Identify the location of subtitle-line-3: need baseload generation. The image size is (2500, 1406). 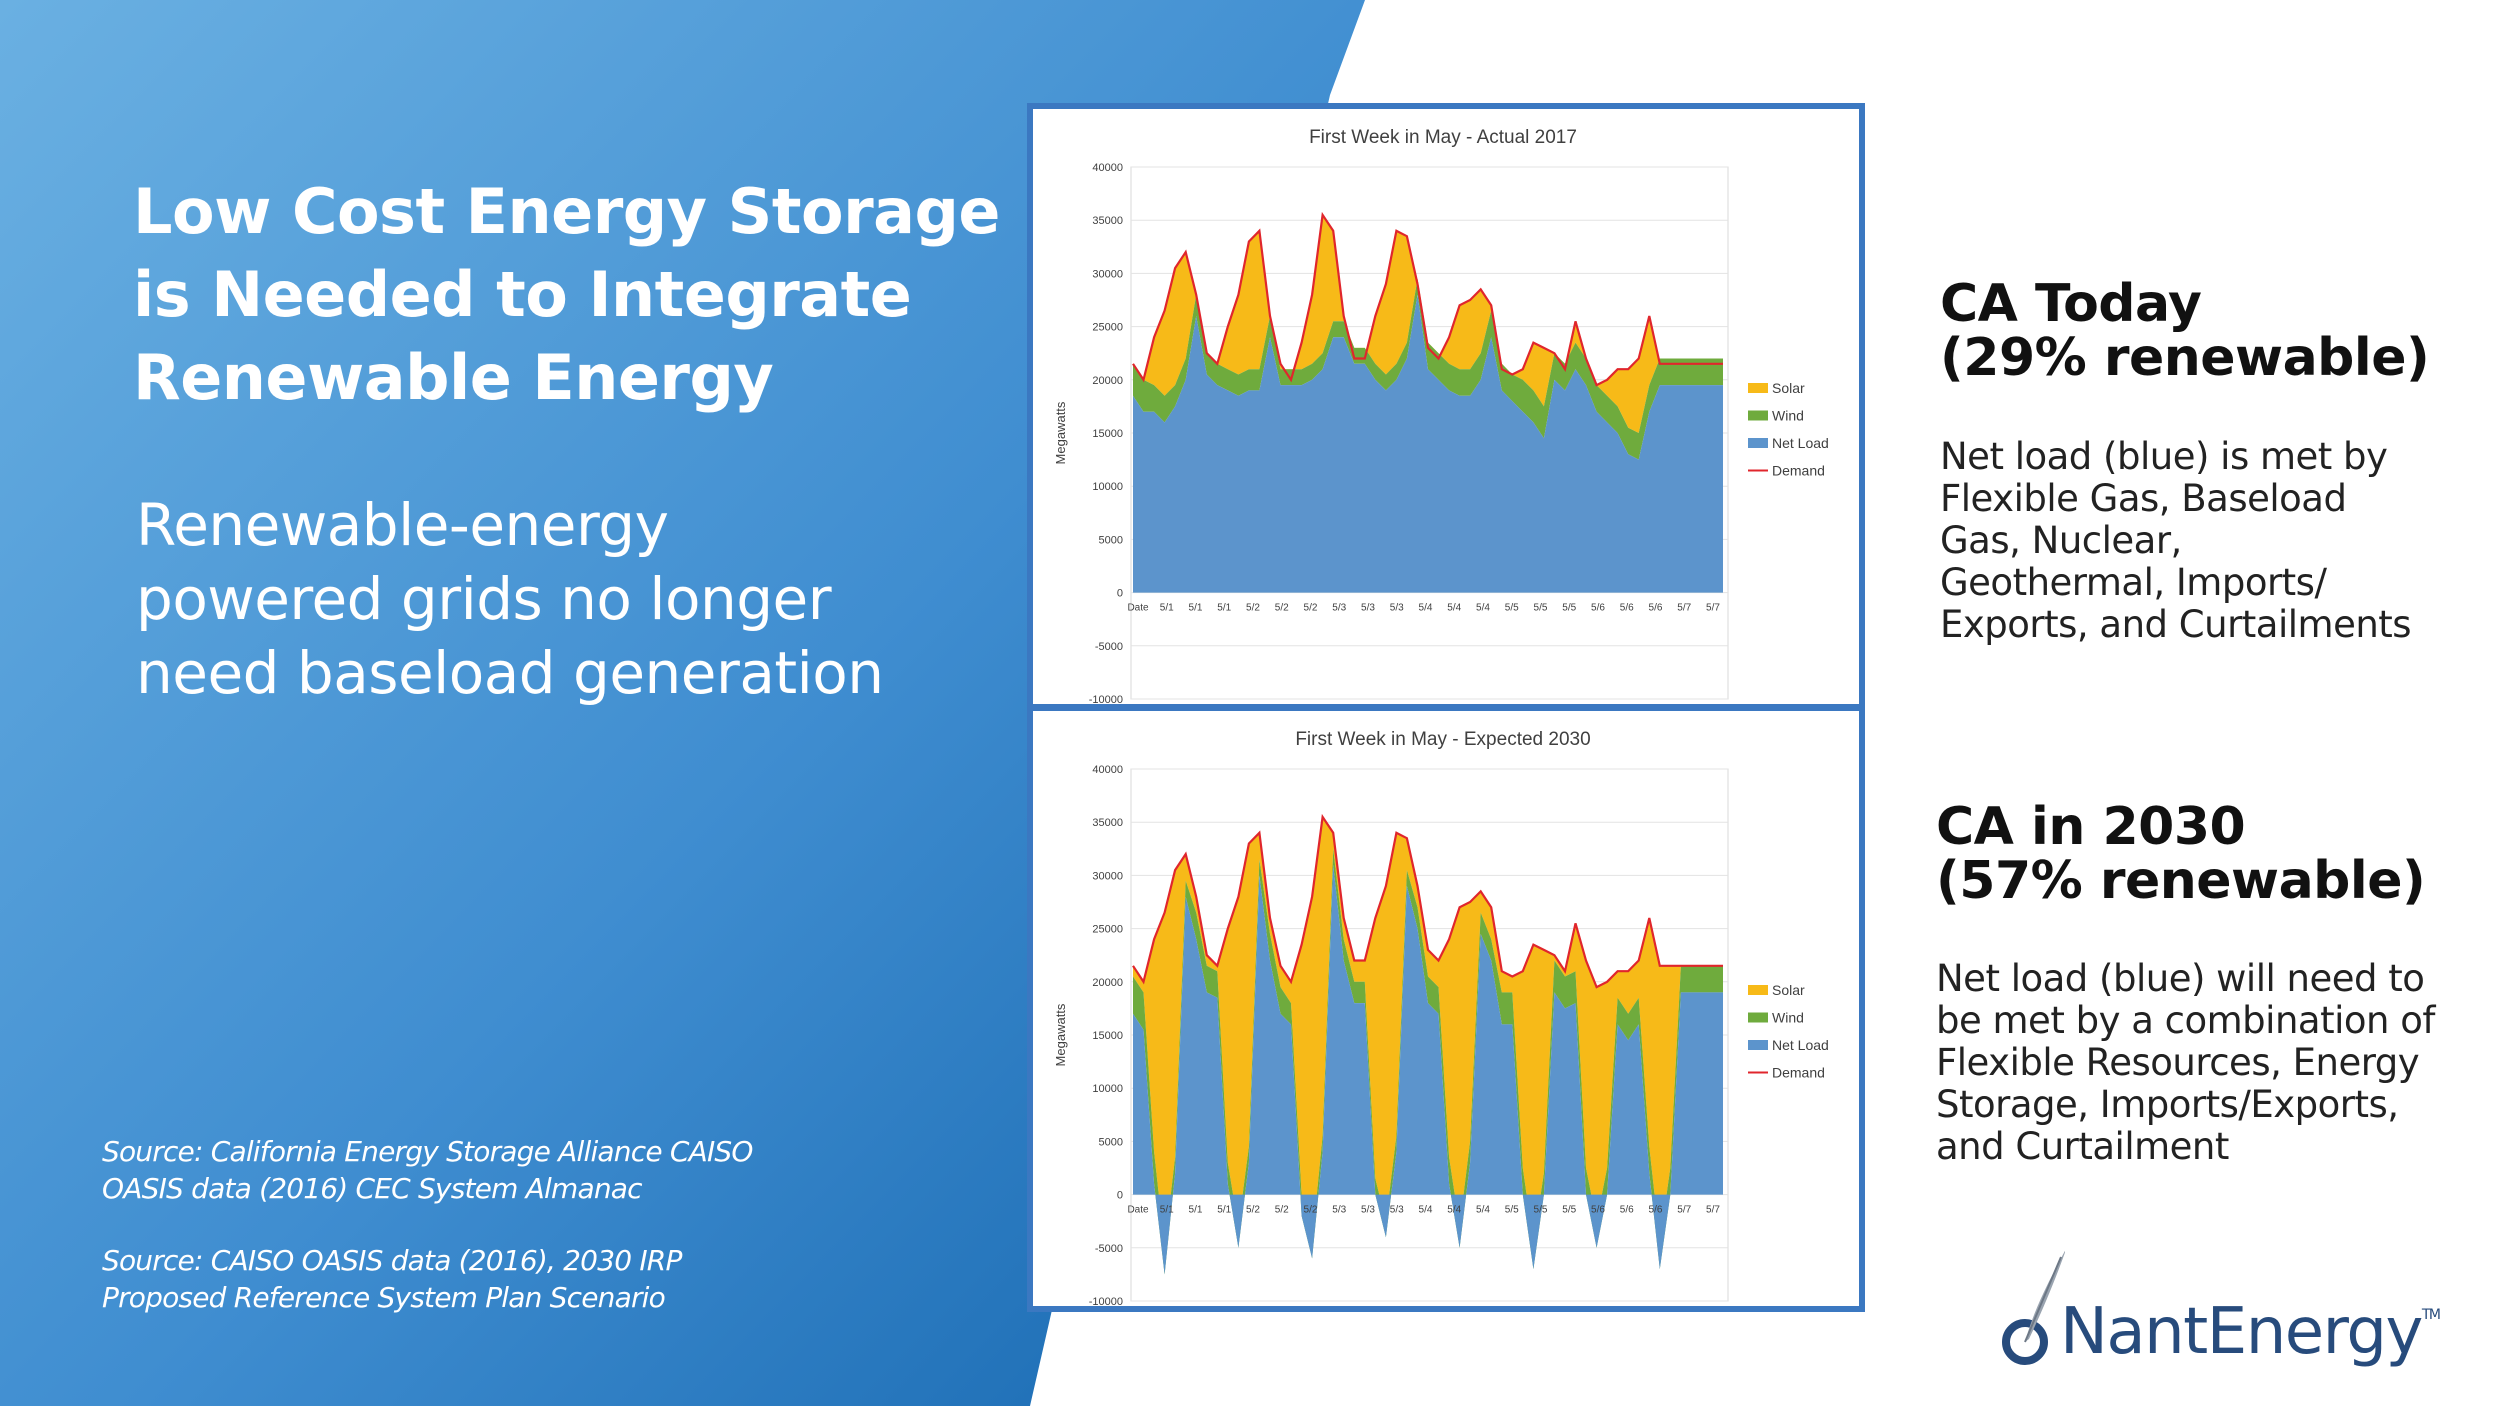
(510, 673).